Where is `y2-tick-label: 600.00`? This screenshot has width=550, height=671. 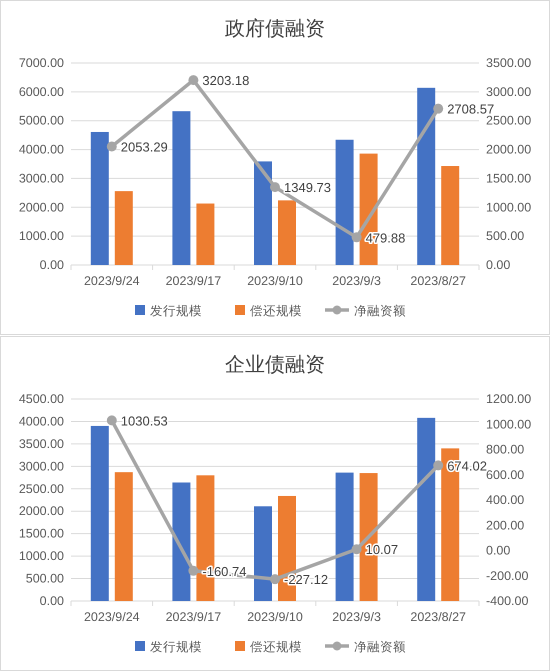 y2-tick-label: 600.00 is located at coordinates (505, 475).